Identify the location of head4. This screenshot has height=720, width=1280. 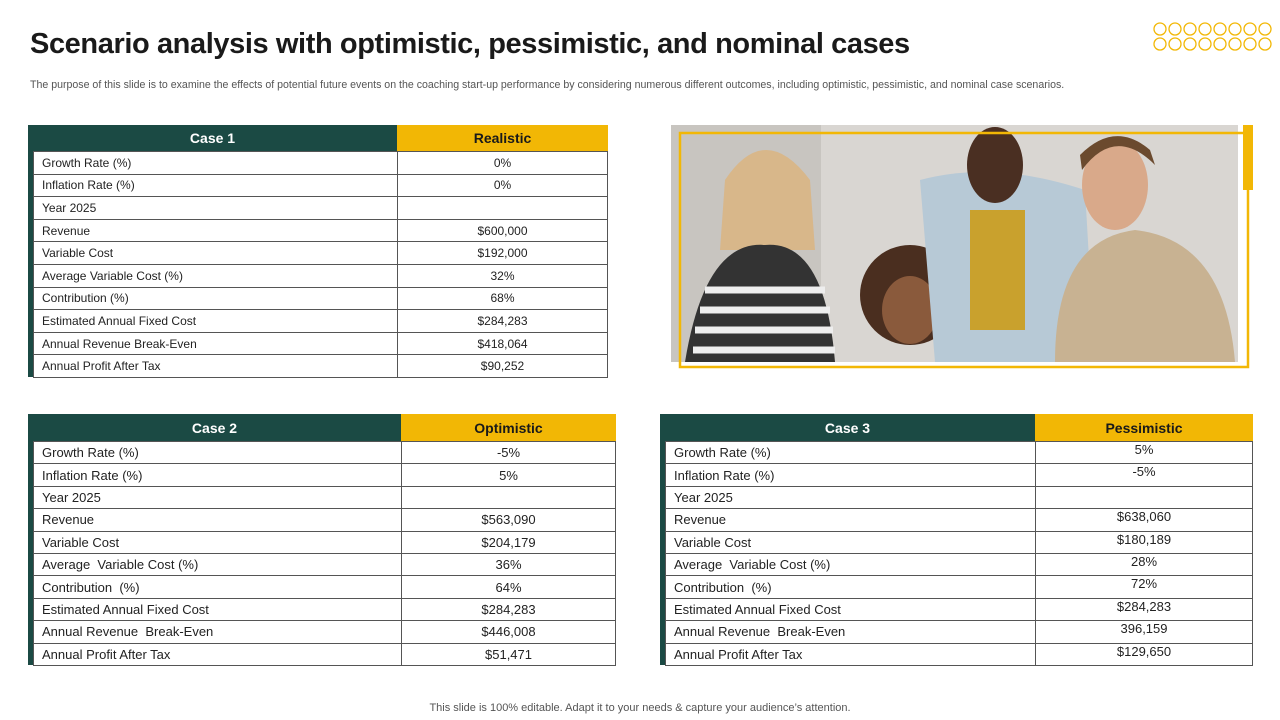
(1115, 185).